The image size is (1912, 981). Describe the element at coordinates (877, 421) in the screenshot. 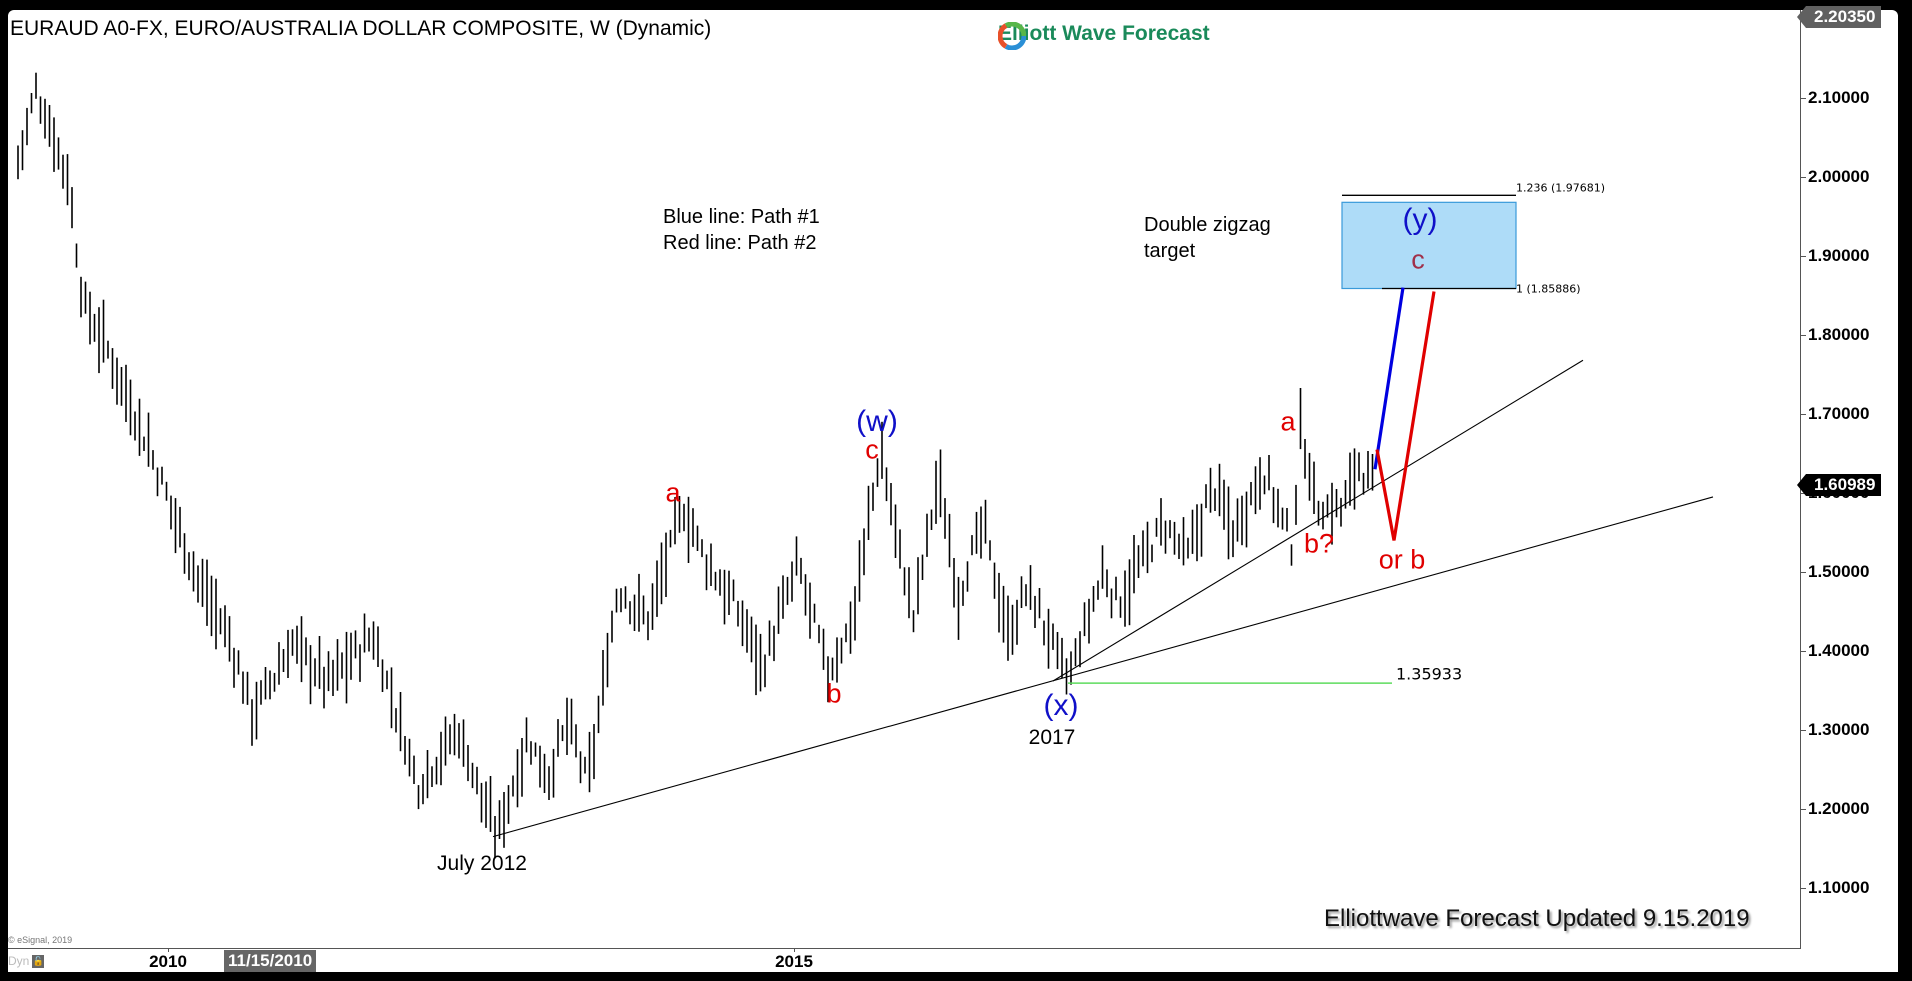

I see `wave-label: (w)` at that location.